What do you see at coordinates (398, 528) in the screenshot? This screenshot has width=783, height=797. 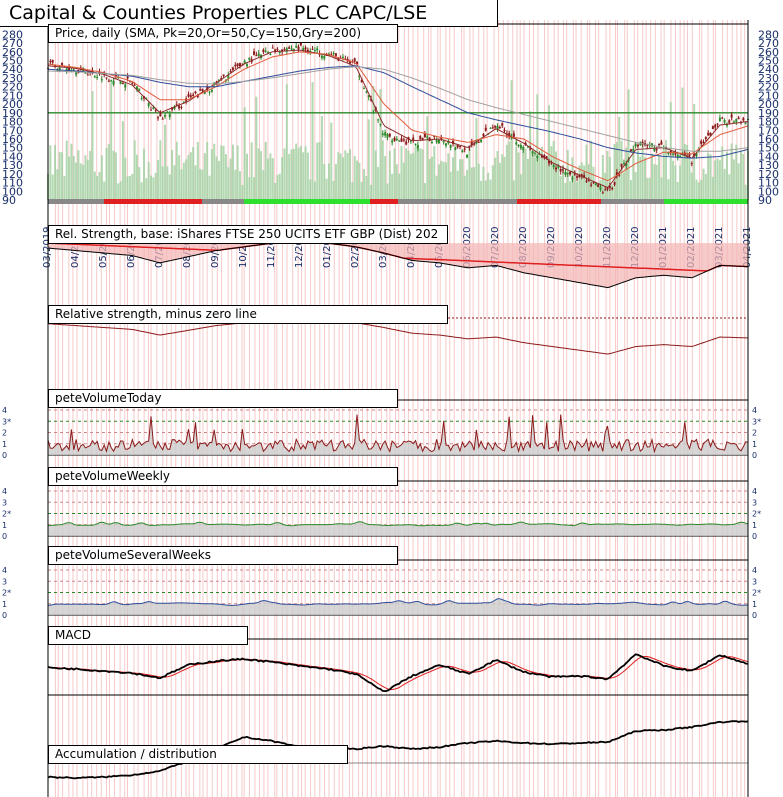 I see `pete-weekly-area` at bounding box center [398, 528].